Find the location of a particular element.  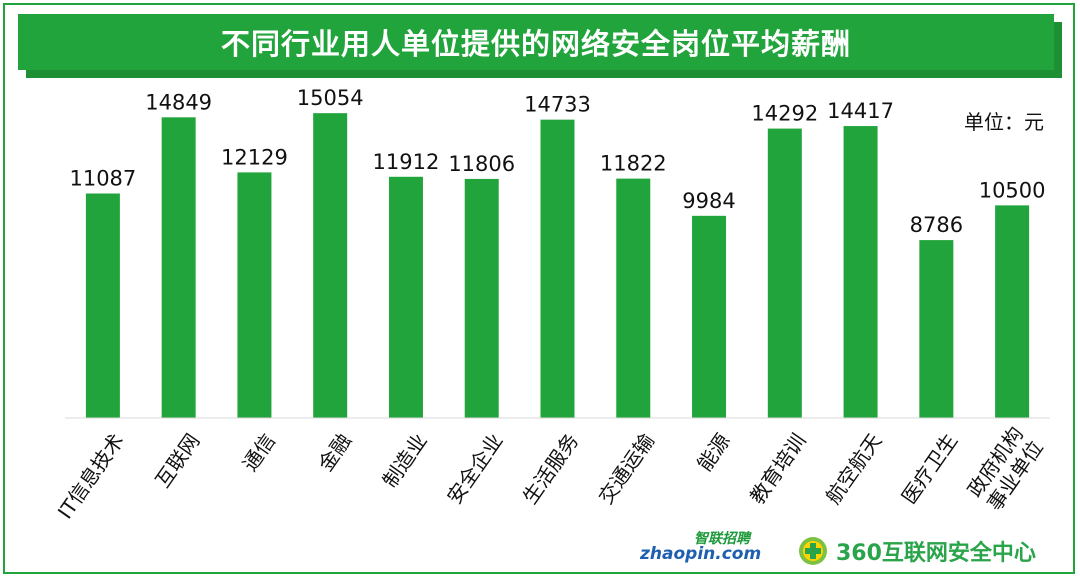

value-label-6: 14733 is located at coordinates (557, 105).